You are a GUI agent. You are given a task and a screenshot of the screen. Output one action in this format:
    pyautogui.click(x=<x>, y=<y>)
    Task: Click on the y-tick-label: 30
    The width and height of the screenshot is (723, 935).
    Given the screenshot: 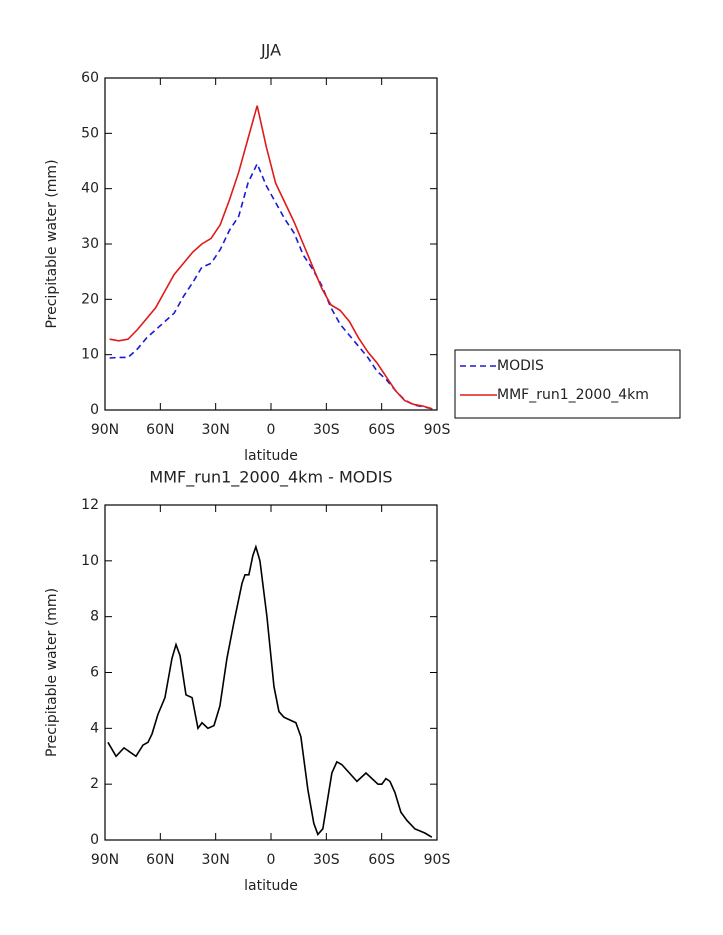 What is the action you would take?
    pyautogui.click(x=90, y=244)
    